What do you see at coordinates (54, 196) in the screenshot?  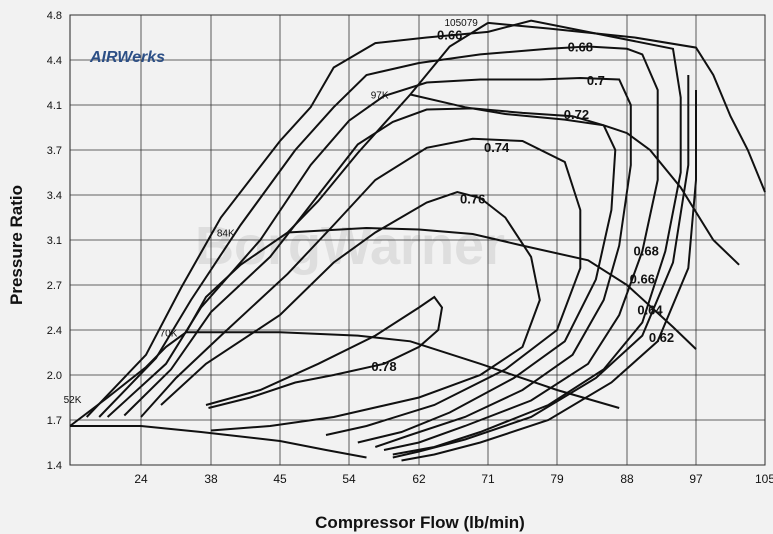 I see `y-tick-label: 3.4` at bounding box center [54, 196].